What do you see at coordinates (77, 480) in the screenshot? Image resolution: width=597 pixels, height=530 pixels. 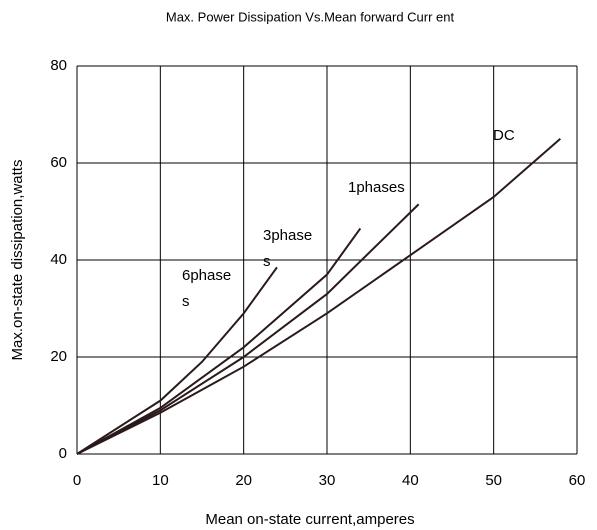 I see `x-tick-label: 0` at bounding box center [77, 480].